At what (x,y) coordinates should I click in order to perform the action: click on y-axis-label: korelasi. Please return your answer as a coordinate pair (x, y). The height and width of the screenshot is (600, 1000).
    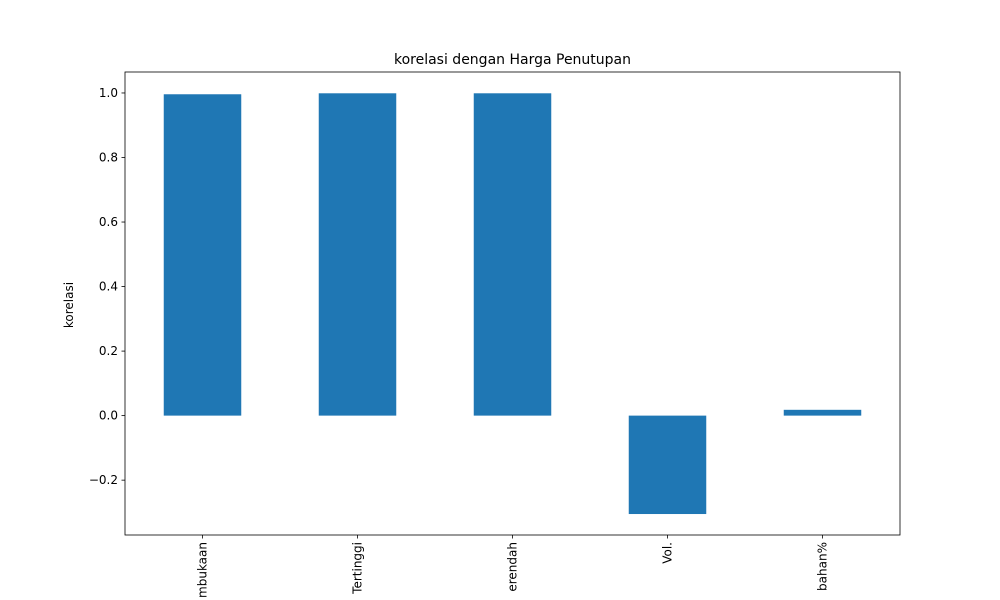
    Looking at the image, I should click on (69, 305).